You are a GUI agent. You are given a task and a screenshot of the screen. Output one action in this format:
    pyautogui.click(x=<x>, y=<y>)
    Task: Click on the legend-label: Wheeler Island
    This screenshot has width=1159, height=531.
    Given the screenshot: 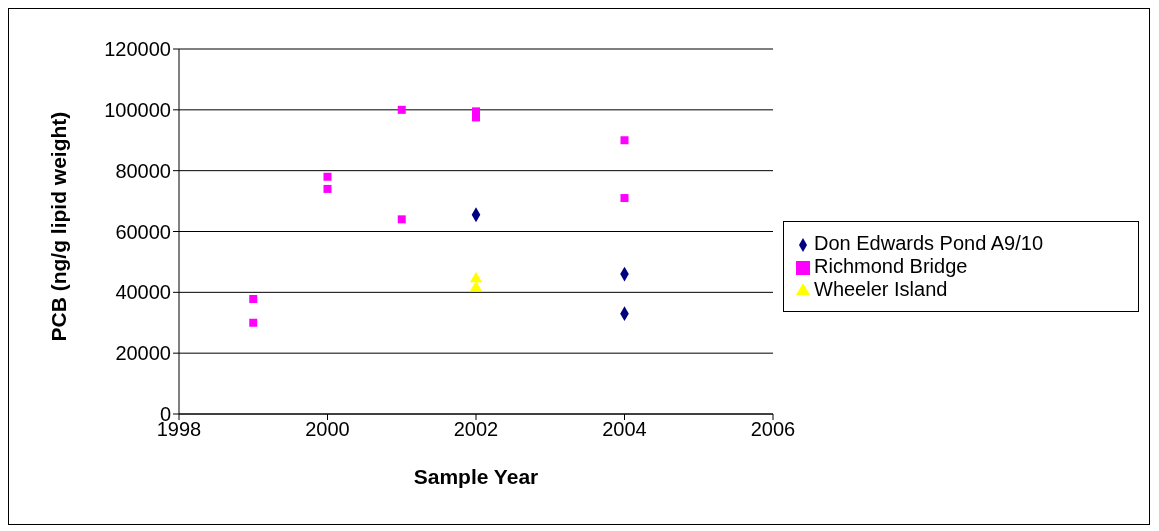 What is the action you would take?
    pyautogui.click(x=881, y=289)
    